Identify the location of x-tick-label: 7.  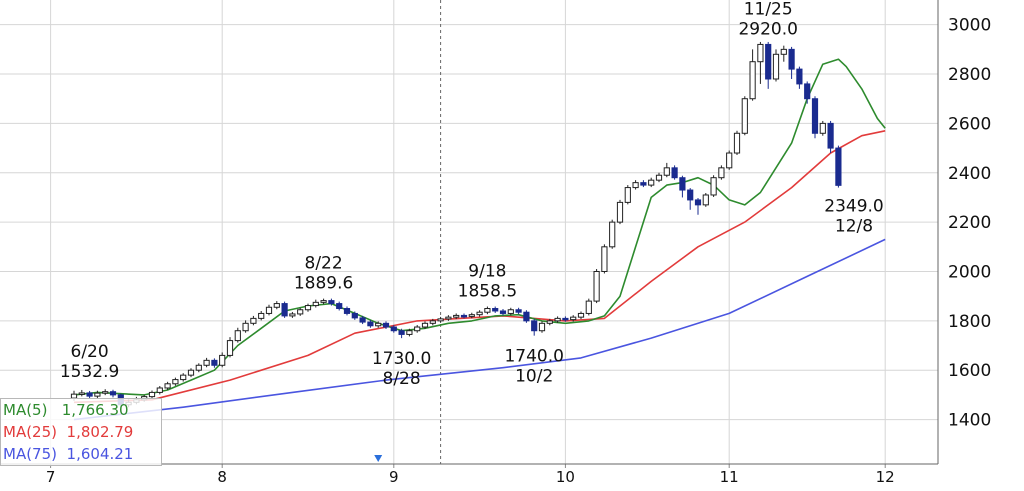
(51, 477).